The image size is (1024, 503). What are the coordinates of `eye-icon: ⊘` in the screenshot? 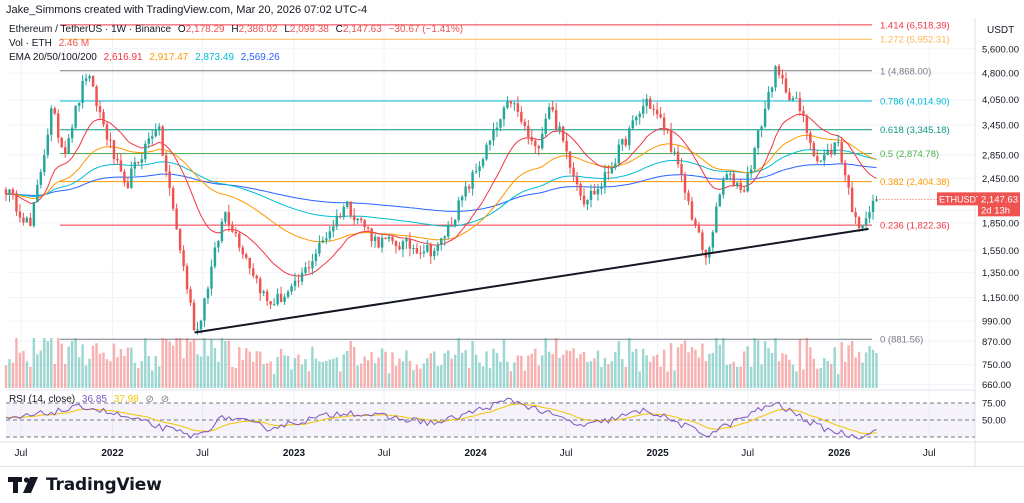 It's located at (149, 399).